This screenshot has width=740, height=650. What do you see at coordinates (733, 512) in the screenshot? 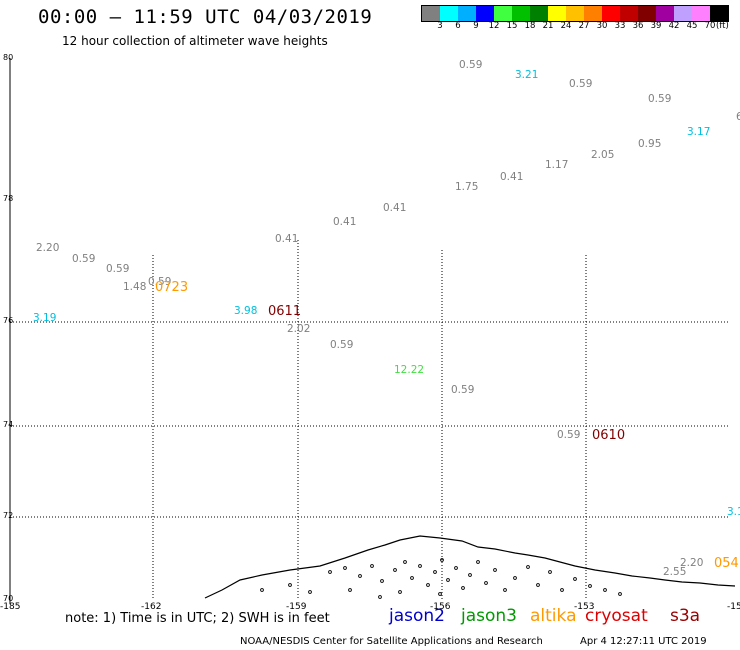
I see `wave-height-label: 3.1` at bounding box center [733, 512].